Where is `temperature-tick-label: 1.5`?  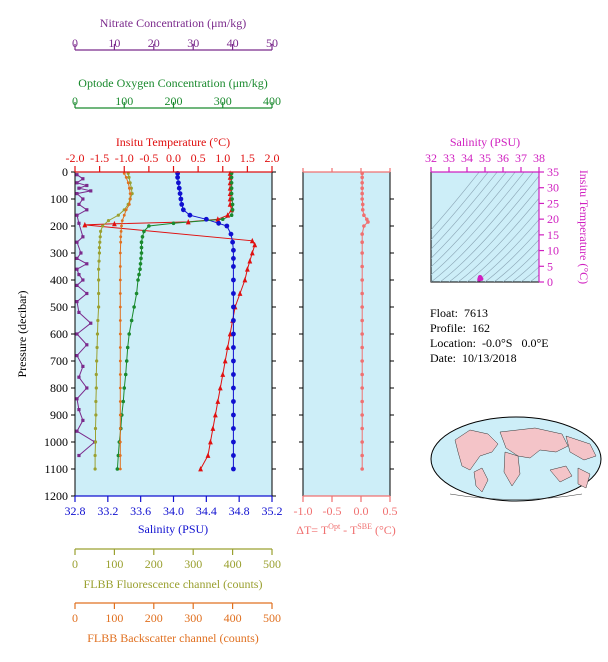
temperature-tick-label: 1.5 is located at coordinates (247, 158).